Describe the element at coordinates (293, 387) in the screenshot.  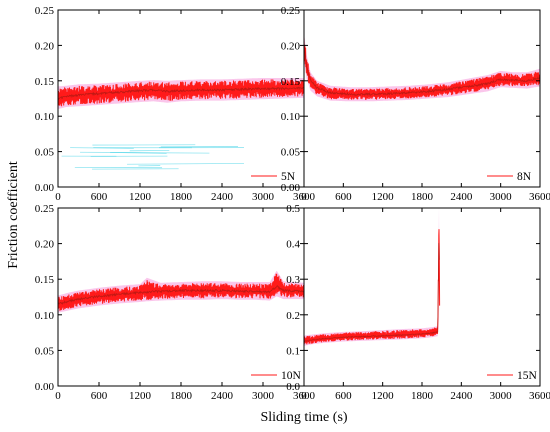
I see `y-tick-label: 0.0` at that location.